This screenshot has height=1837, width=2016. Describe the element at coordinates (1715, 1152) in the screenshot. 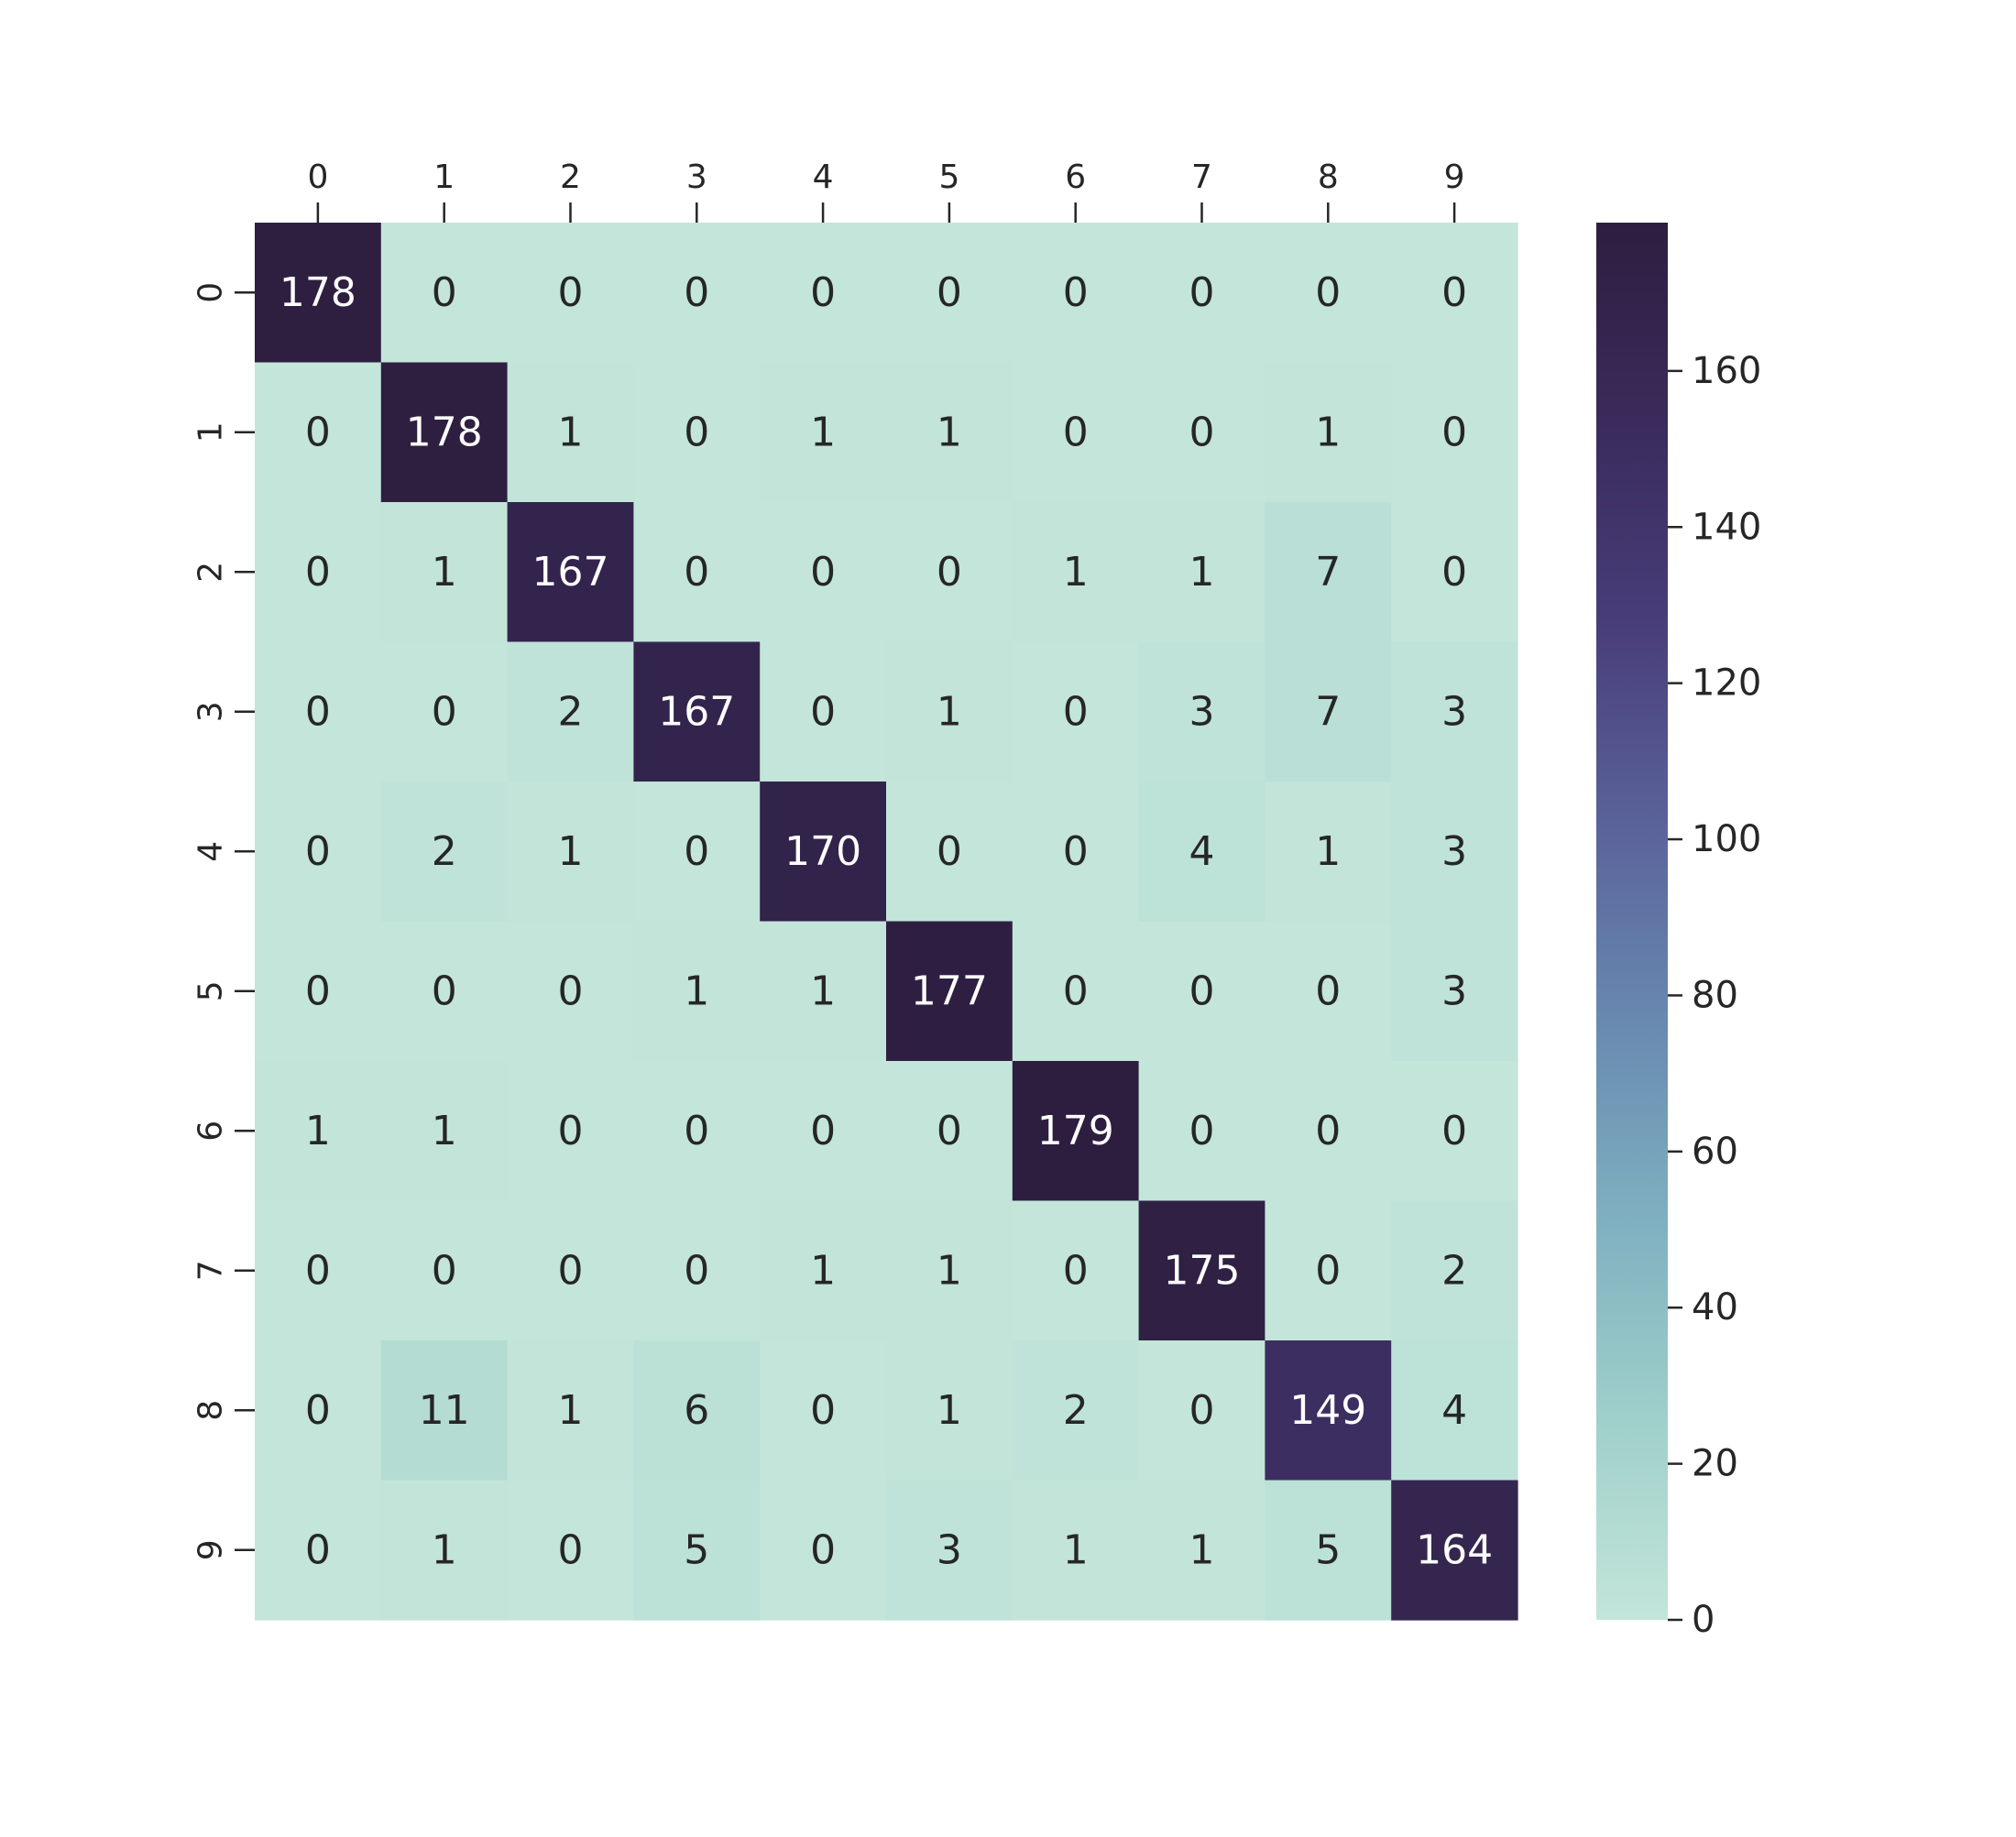

I see `colorbar-tick-label: 60` at that location.